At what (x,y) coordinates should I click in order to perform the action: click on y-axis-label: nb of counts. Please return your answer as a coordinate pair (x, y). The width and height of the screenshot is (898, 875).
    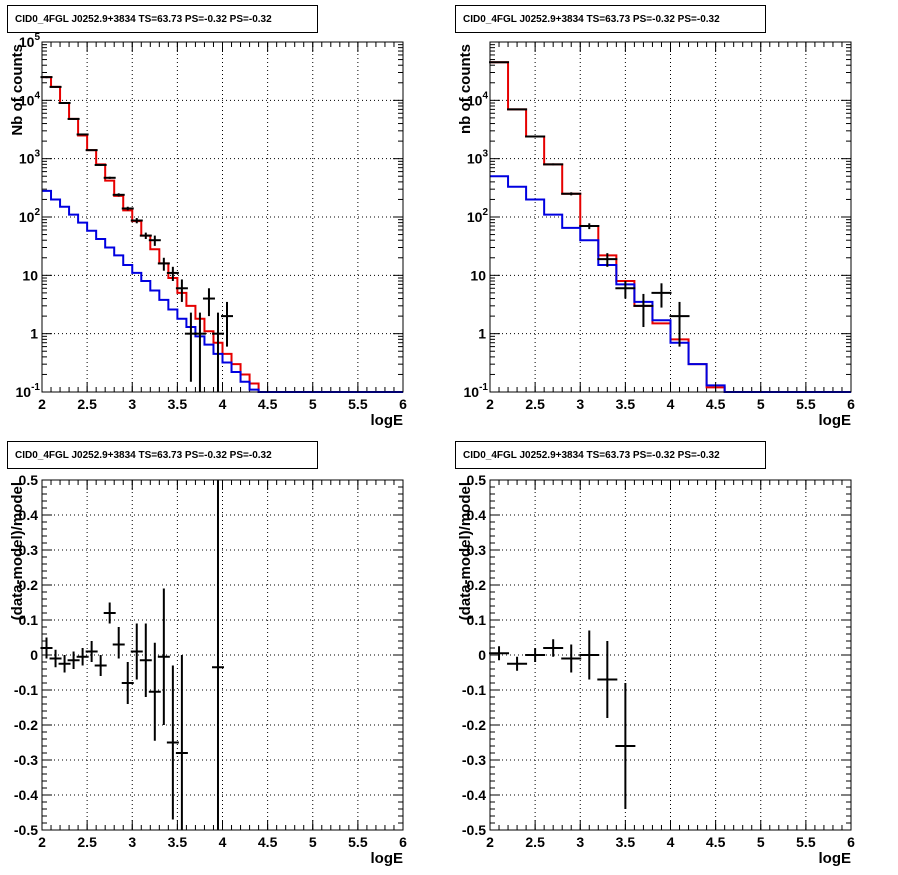
    Looking at the image, I should click on (465, 89).